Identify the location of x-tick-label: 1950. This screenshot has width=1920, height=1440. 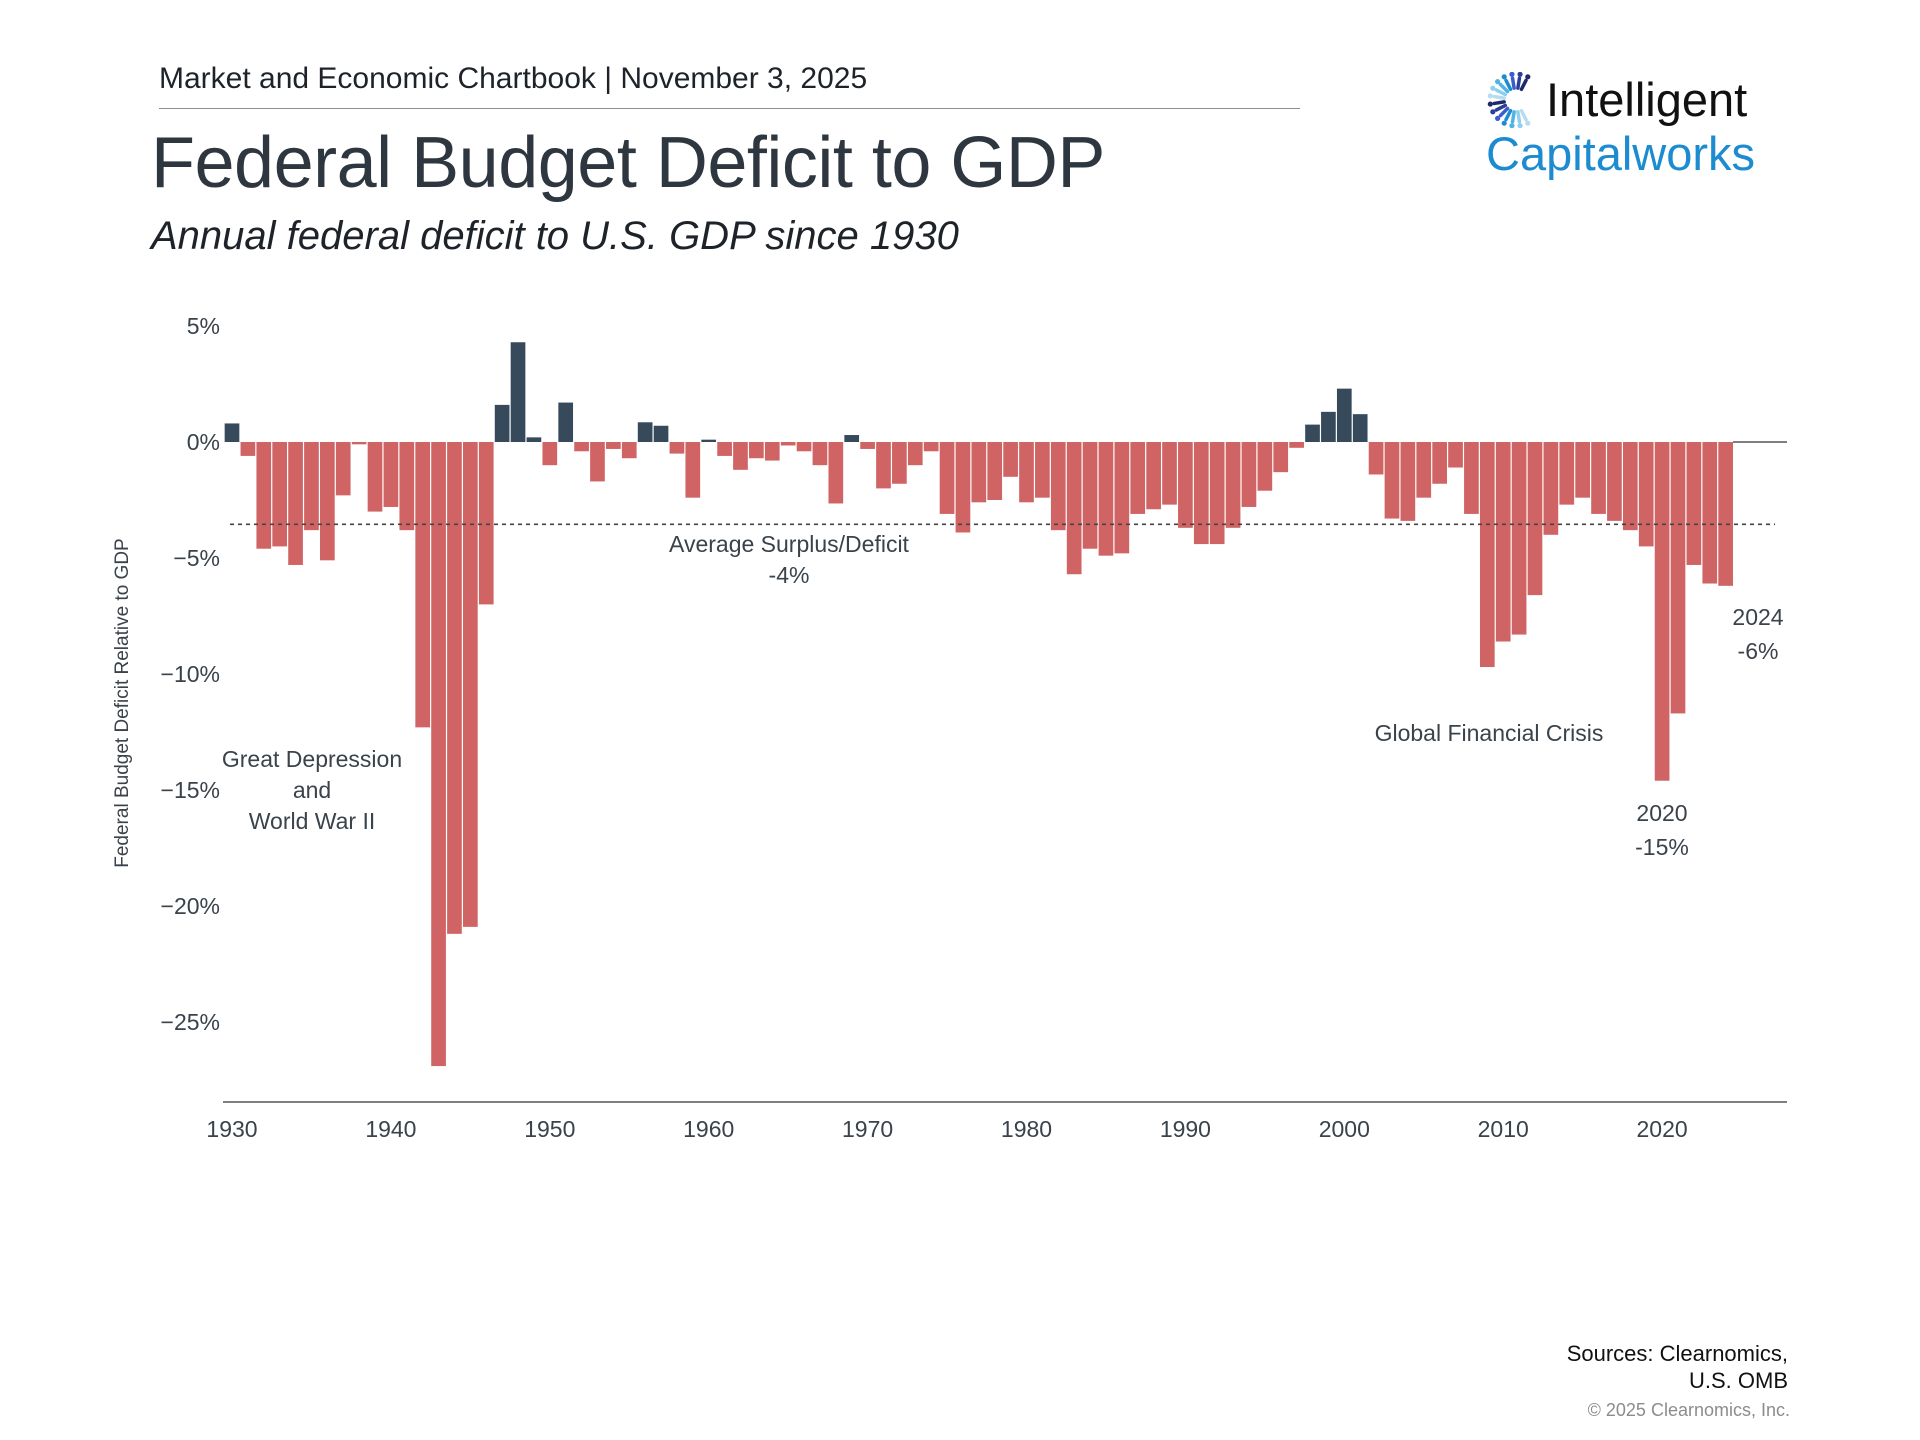
(549, 1129).